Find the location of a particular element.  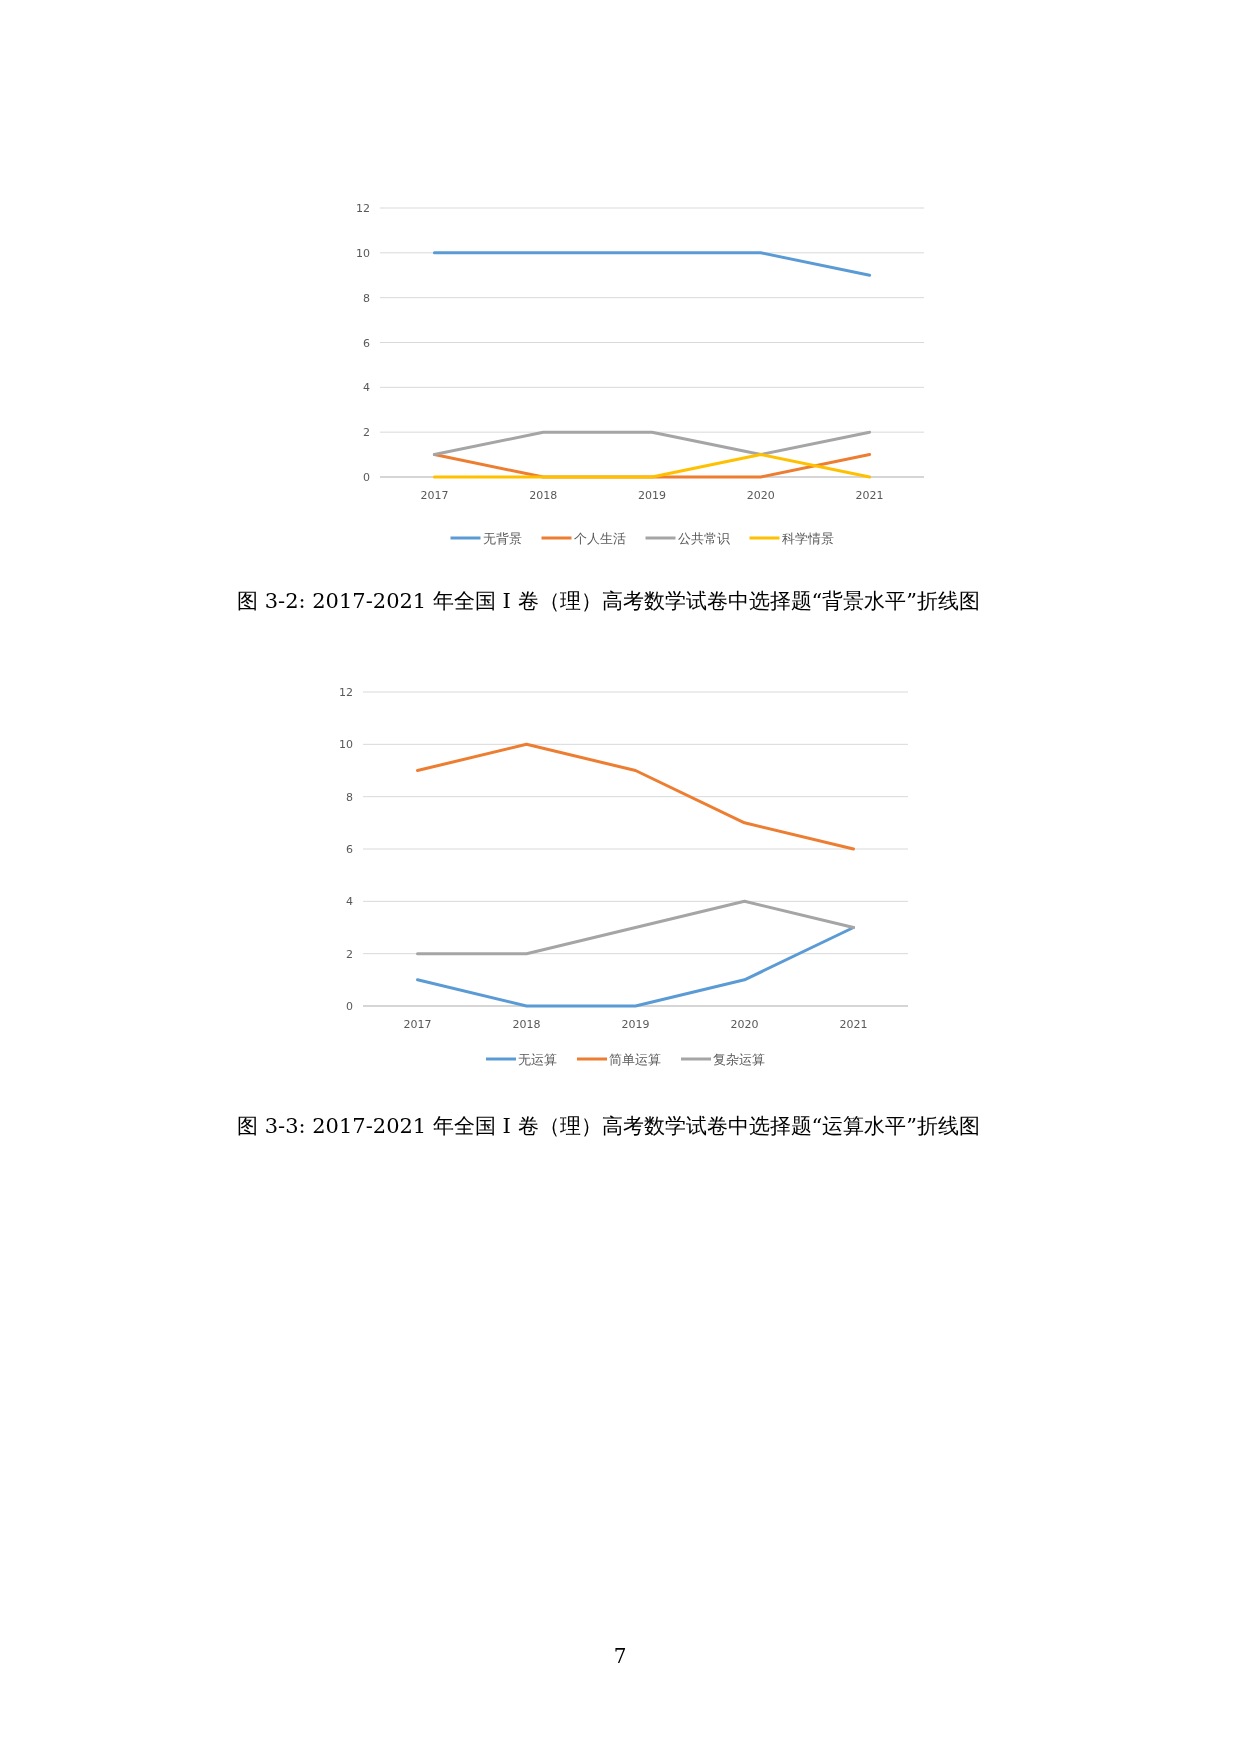

legend-label: 科学情景 is located at coordinates (807, 538).